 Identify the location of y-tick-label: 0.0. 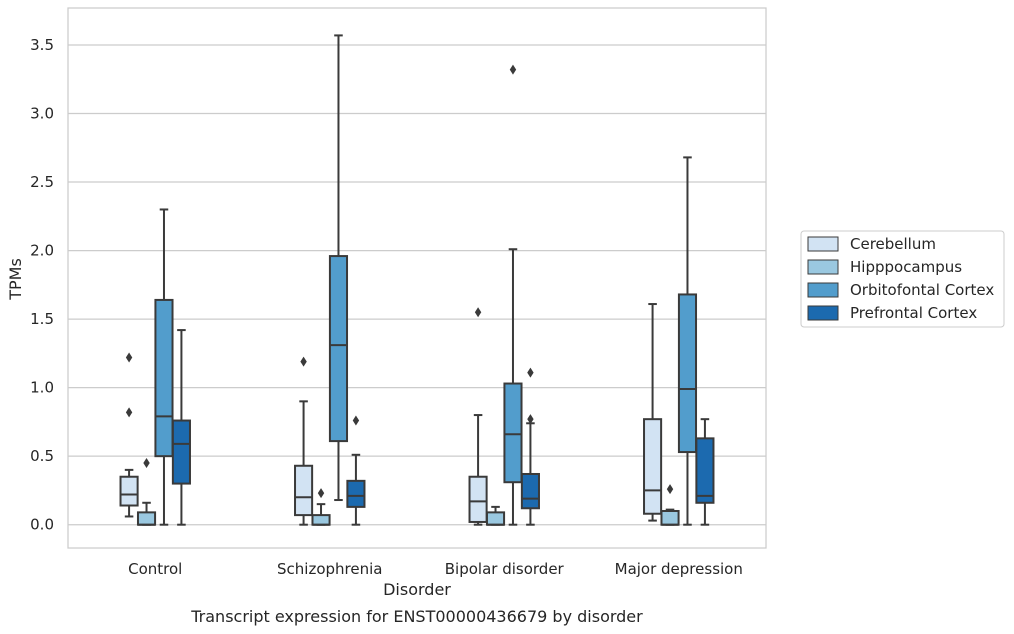
(42, 525).